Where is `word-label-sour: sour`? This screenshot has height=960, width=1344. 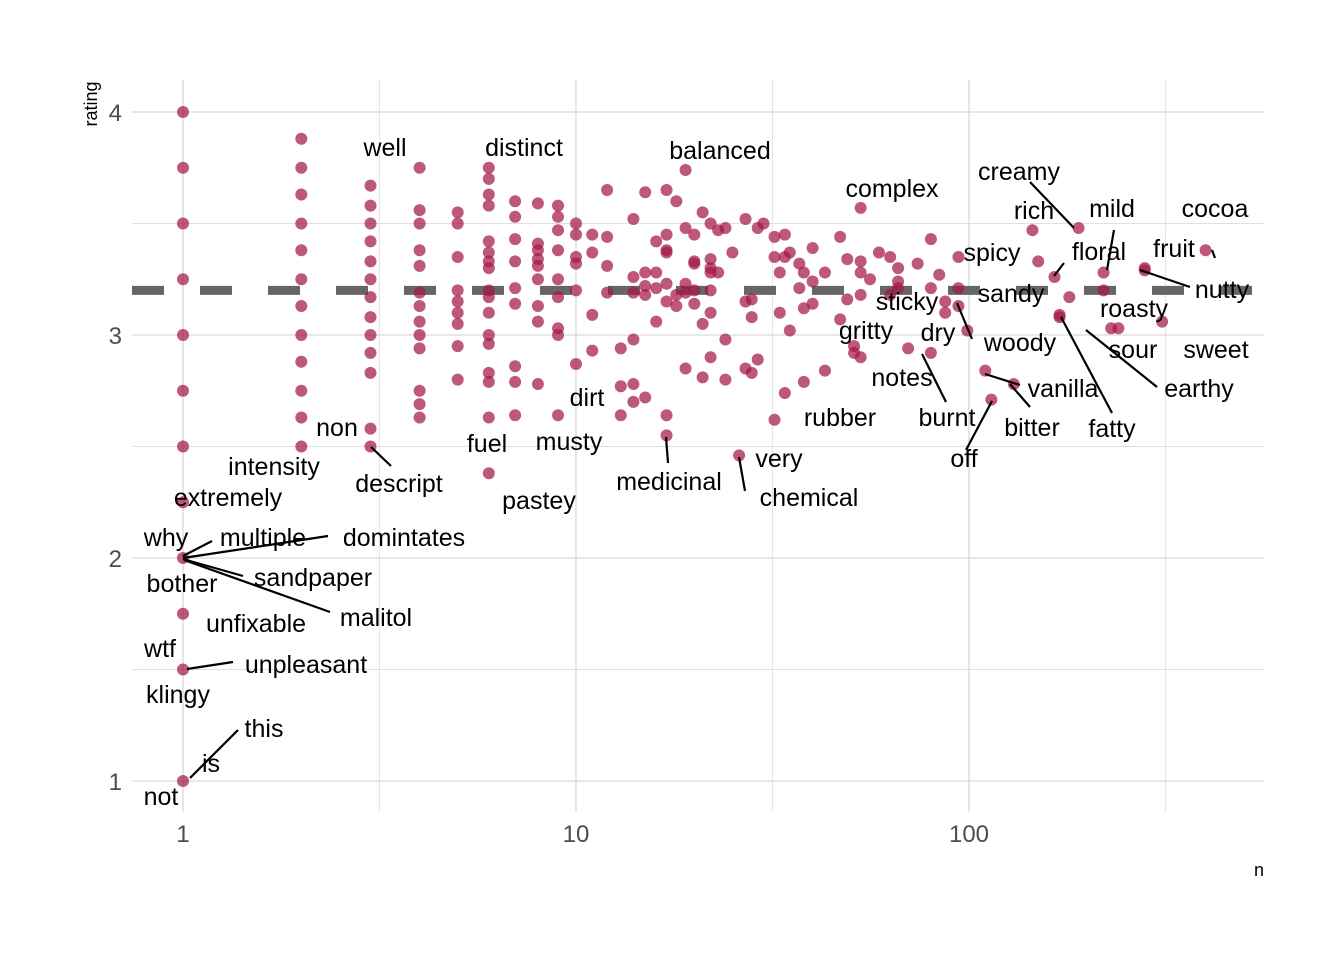
word-label-sour: sour is located at coordinates (1133, 350).